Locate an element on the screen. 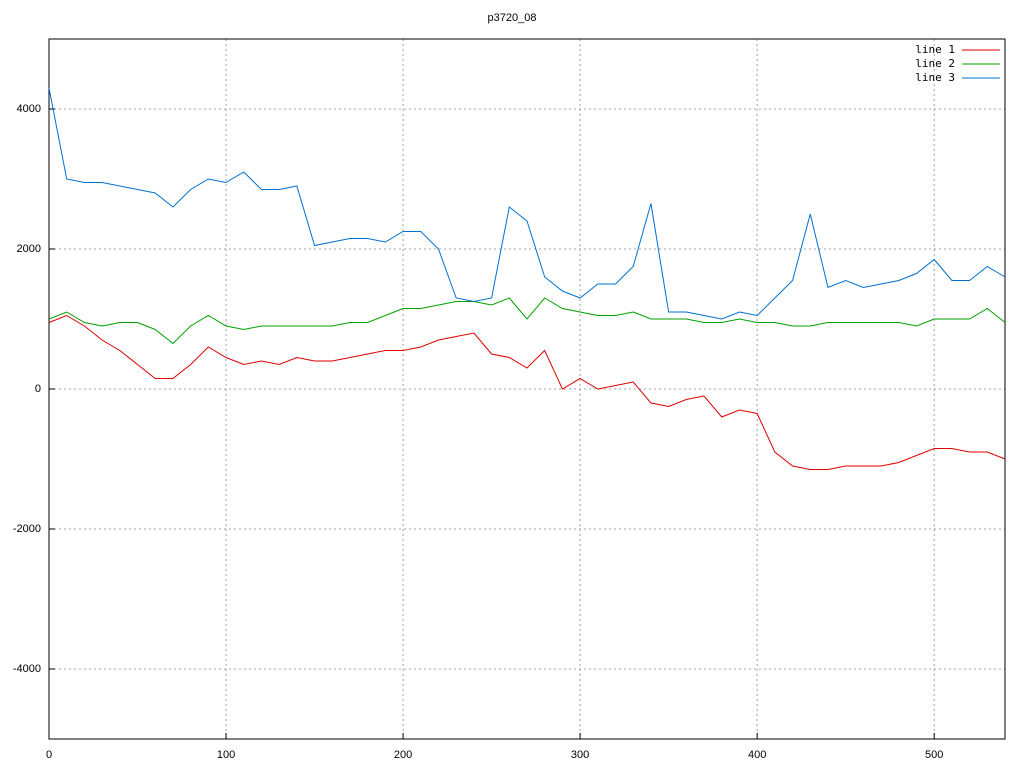 The height and width of the screenshot is (768, 1024). y-tick-label: 0 is located at coordinates (38, 389).